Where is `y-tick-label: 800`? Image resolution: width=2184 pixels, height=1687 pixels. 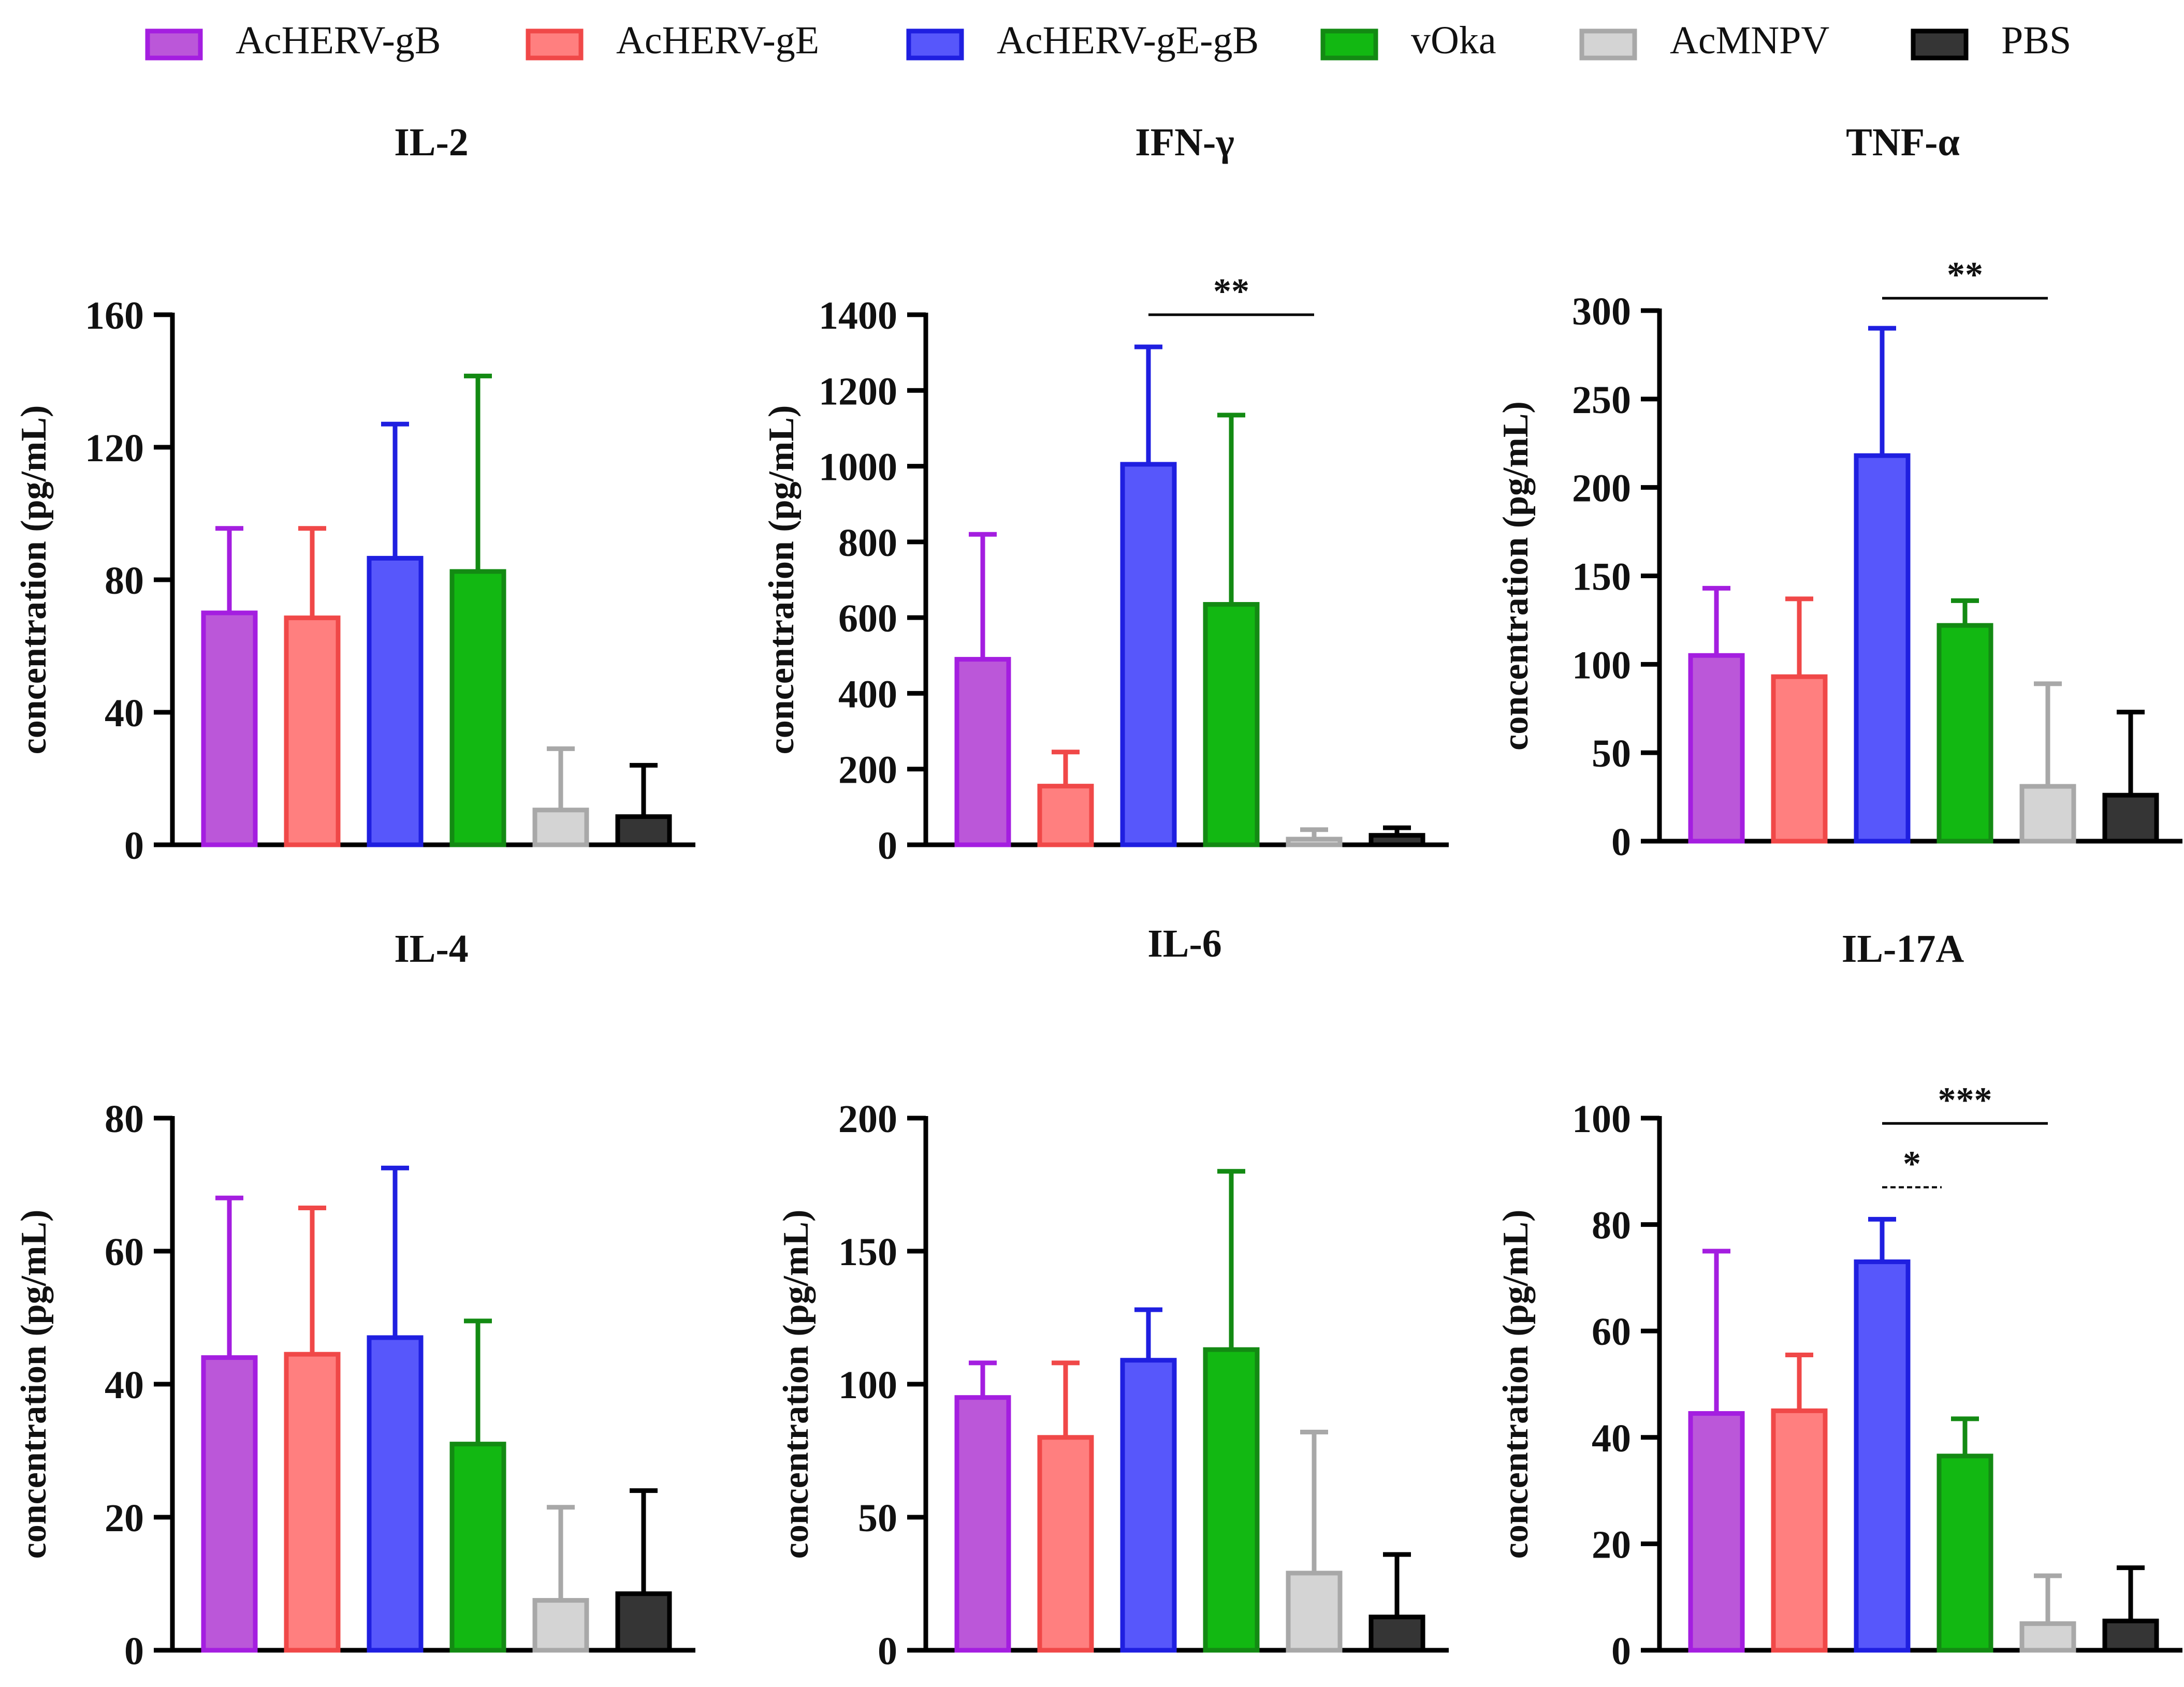
y-tick-label: 800 is located at coordinates (868, 543).